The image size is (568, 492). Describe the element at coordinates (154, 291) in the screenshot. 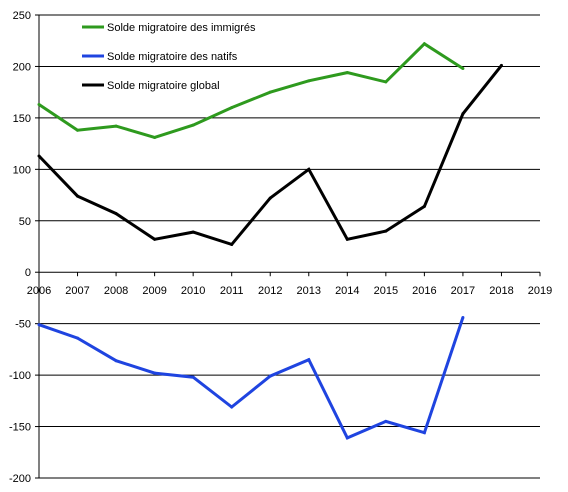

I see `x-tick-label-2009: 2009` at that location.